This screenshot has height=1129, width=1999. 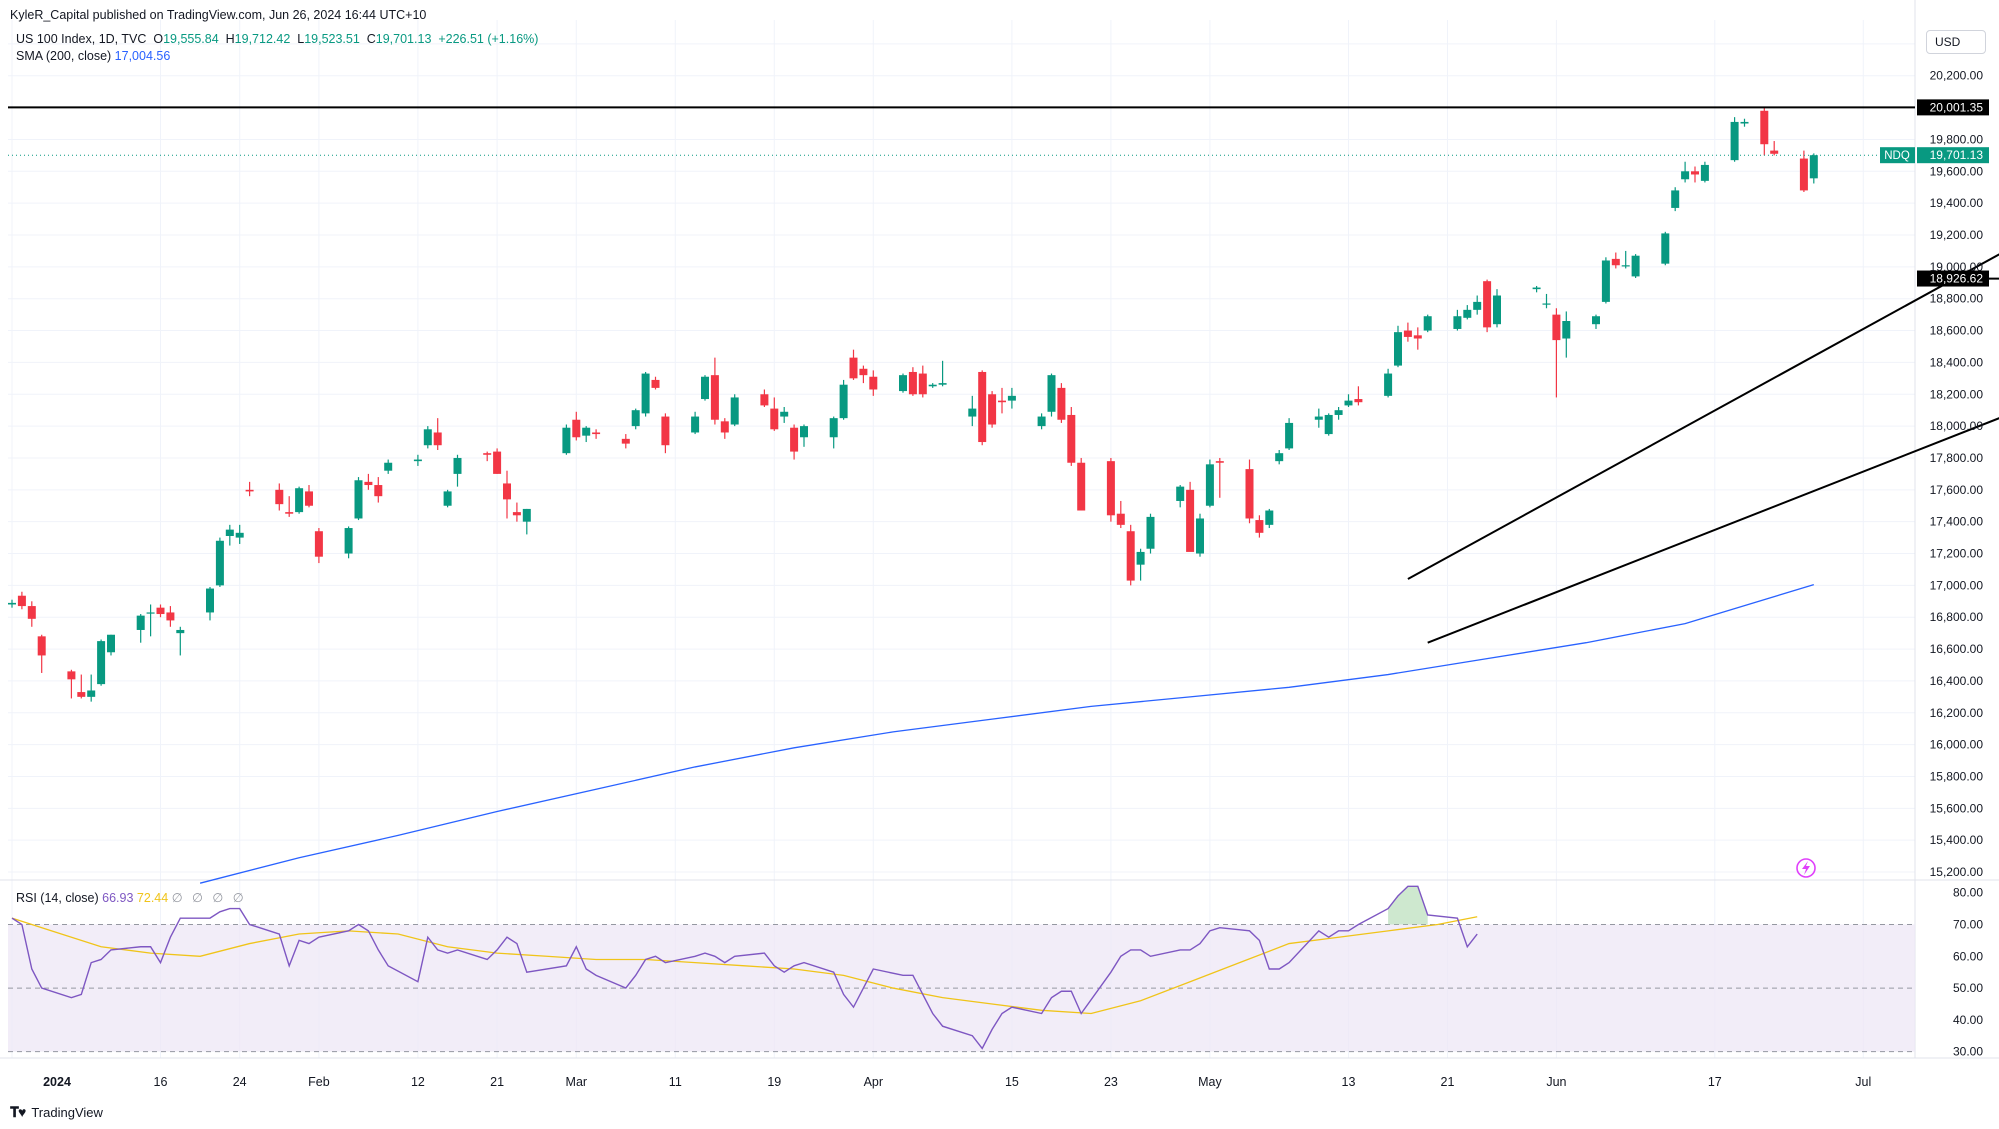 What do you see at coordinates (240, 1082) in the screenshot?
I see `date-tick-label: 24` at bounding box center [240, 1082].